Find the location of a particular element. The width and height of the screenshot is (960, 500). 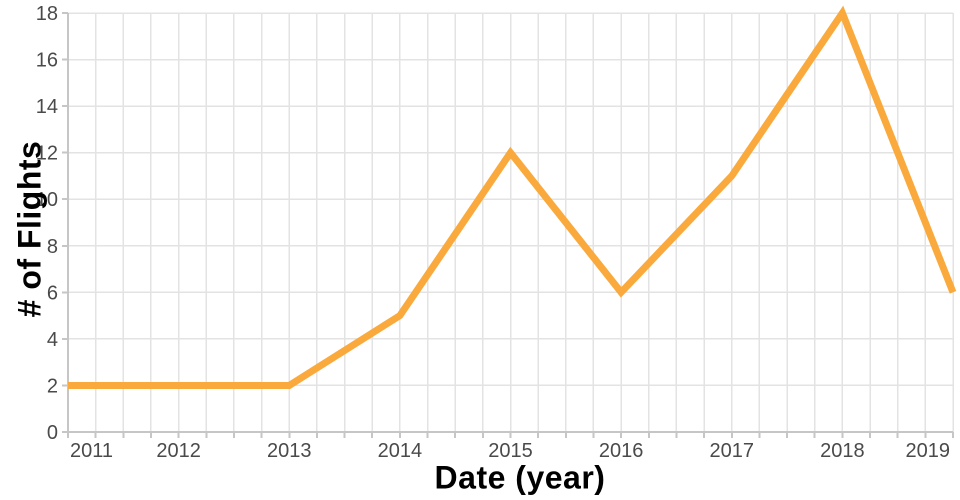

y-axis-title: # of Flights is located at coordinates (29, 229).